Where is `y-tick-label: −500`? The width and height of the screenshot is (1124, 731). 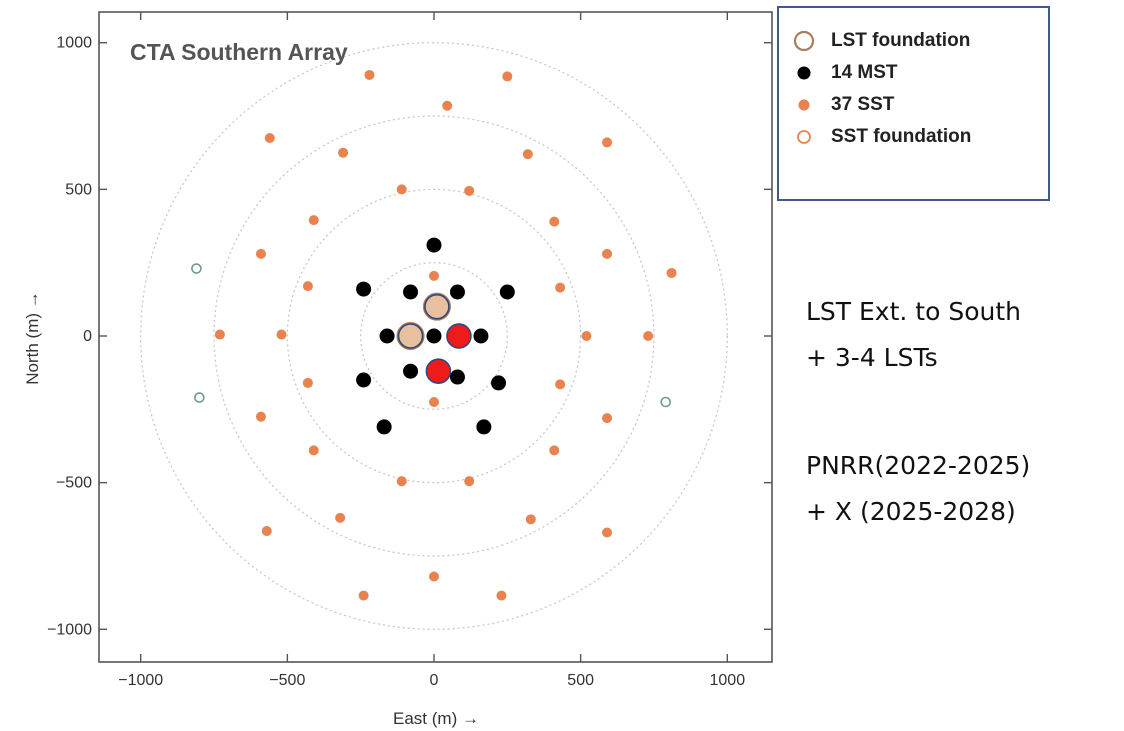
y-tick-label: −500 is located at coordinates (74, 483).